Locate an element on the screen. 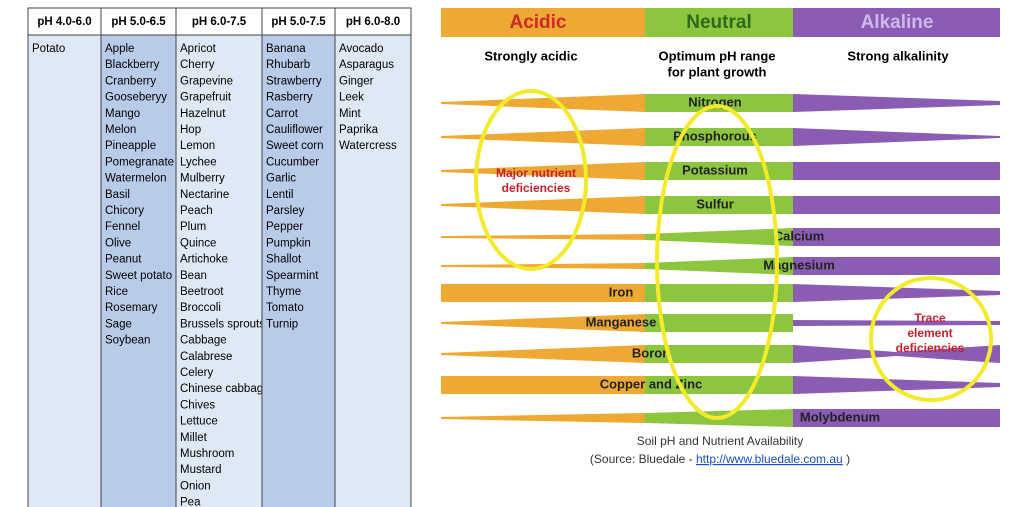 This screenshot has width=1024, height=507. table-item: Tomato is located at coordinates (285, 308).